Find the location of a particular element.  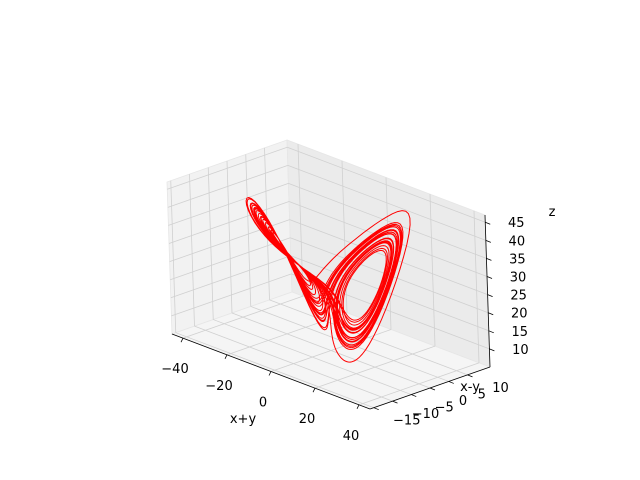

x-tick-label: 40 is located at coordinates (351, 436).